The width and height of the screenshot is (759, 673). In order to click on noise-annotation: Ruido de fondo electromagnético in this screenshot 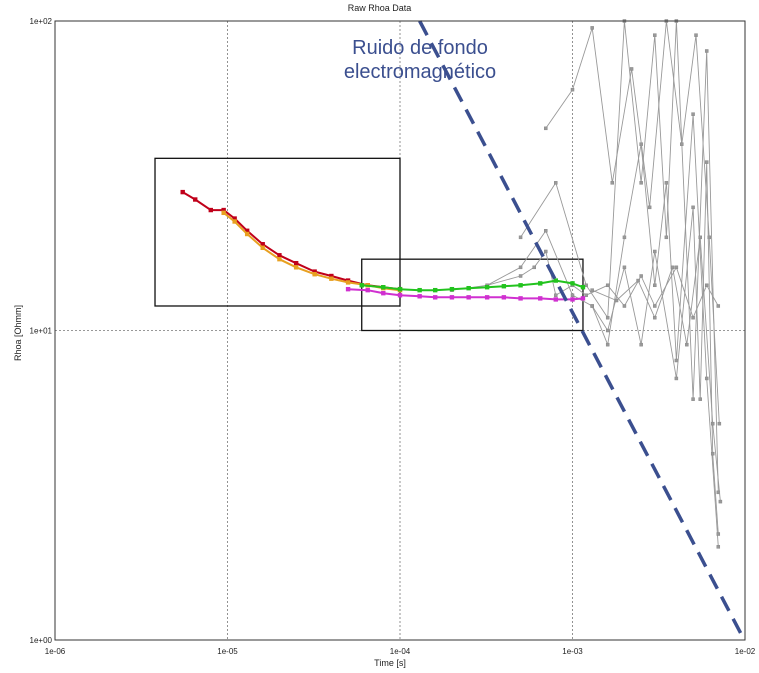, I will do `click(420, 60)`.